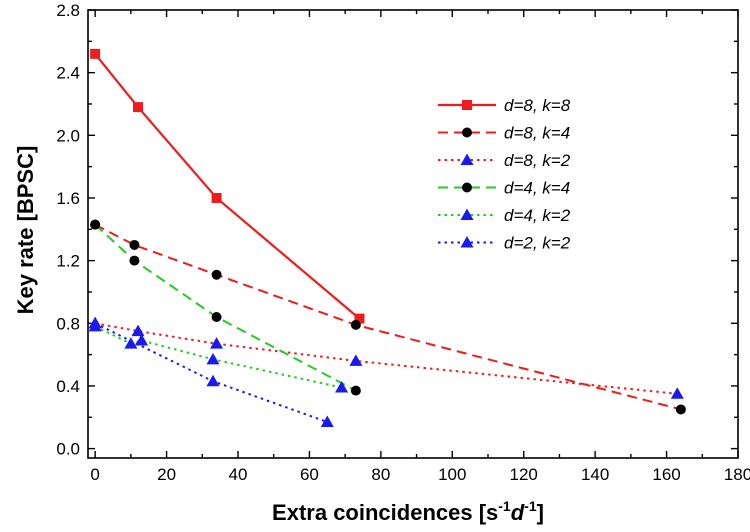  Describe the element at coordinates (537, 133) in the screenshot. I see `legend-label: d=8, k=4` at that location.